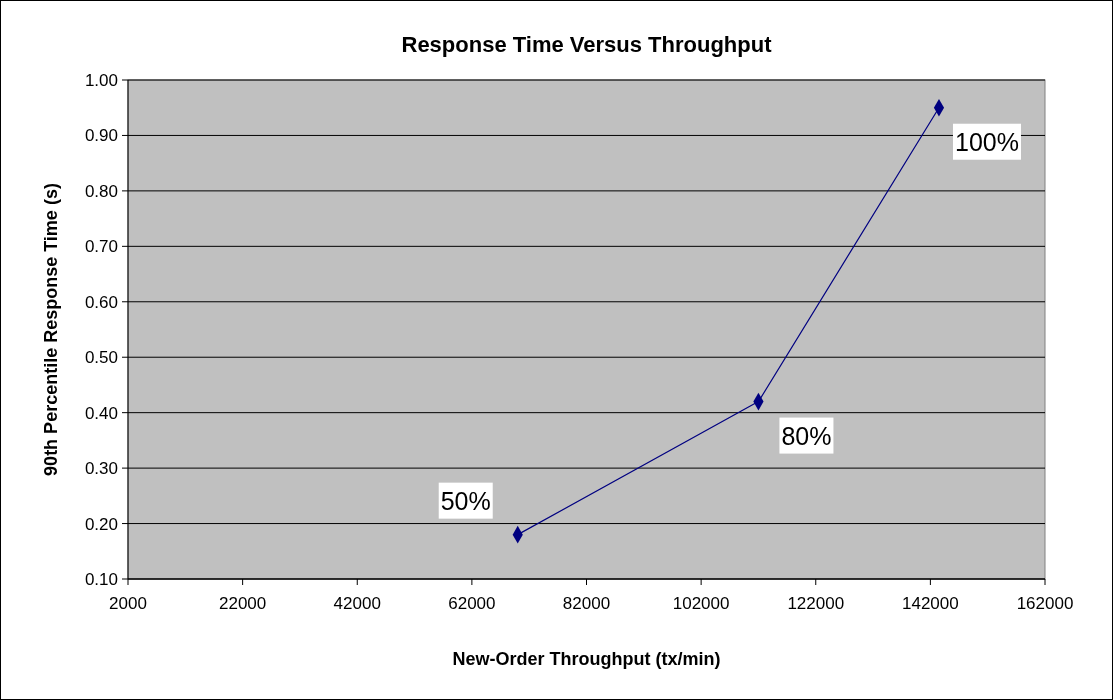  Describe the element at coordinates (586, 603) in the screenshot. I see `x-tick-label: 82000` at that location.